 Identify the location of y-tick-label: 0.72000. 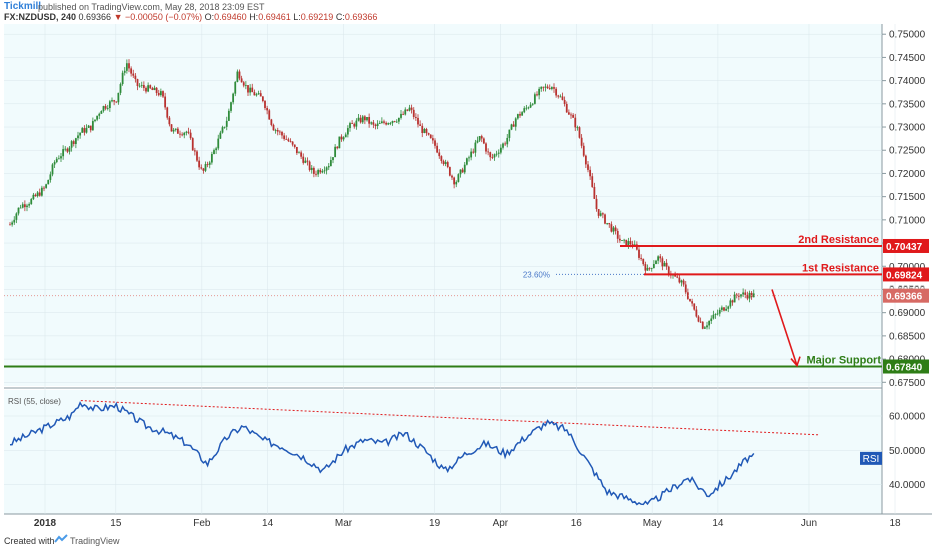
(907, 174).